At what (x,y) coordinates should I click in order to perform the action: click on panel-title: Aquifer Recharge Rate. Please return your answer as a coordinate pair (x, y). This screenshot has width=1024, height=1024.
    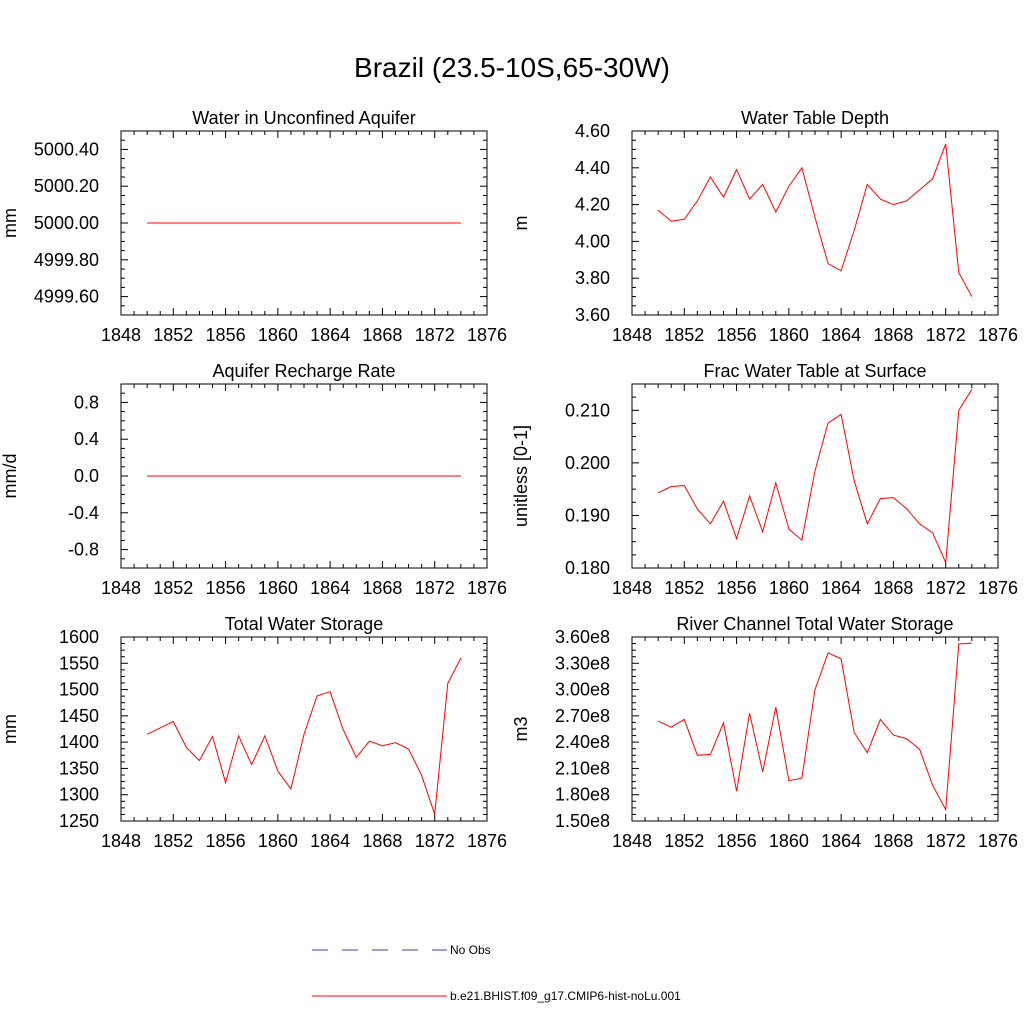
    Looking at the image, I should click on (303, 371).